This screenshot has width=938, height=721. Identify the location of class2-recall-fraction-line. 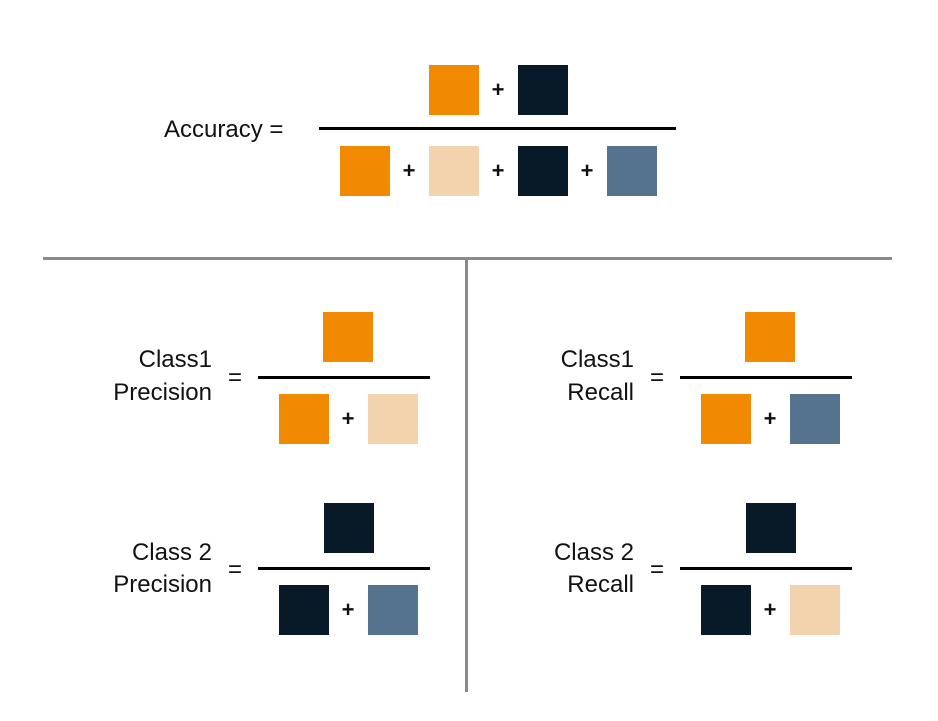
(766, 568).